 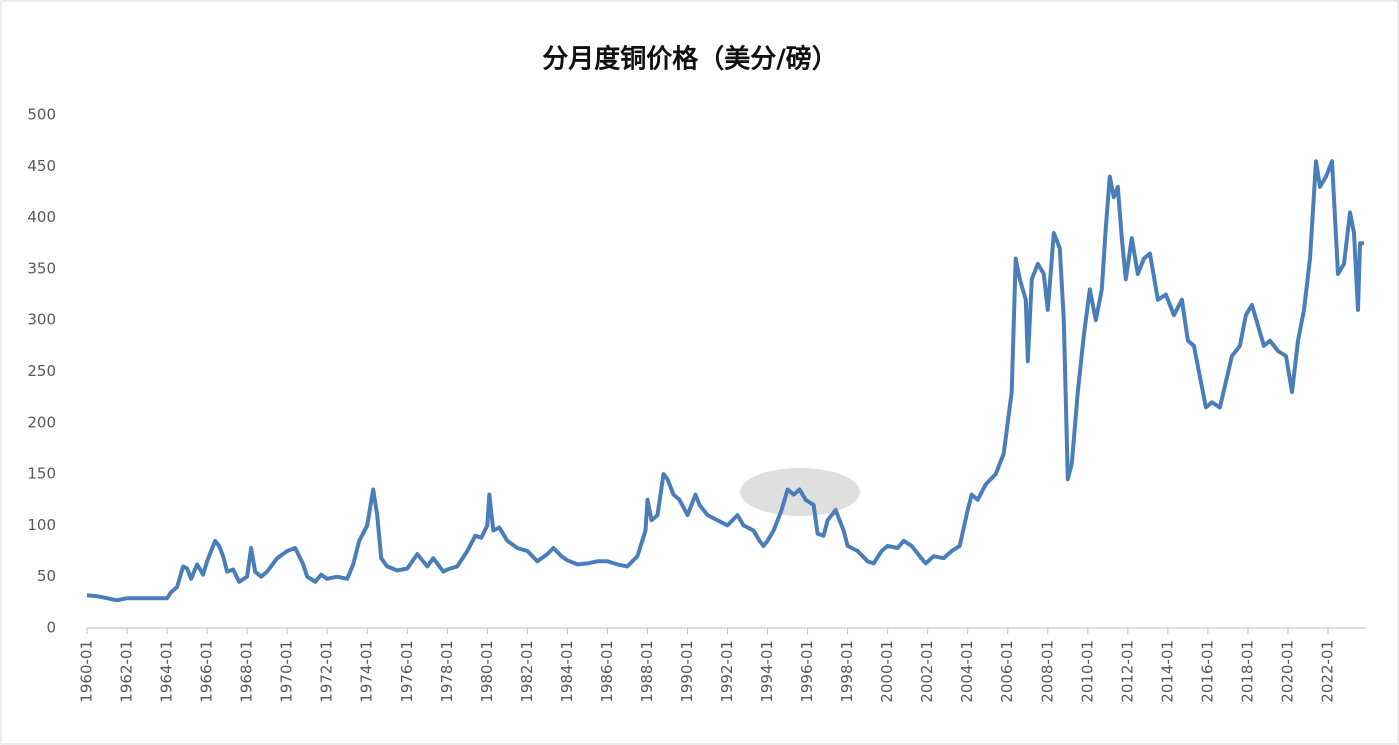 What do you see at coordinates (887, 671) in the screenshot?
I see `x-tick-label: 2000-01` at bounding box center [887, 671].